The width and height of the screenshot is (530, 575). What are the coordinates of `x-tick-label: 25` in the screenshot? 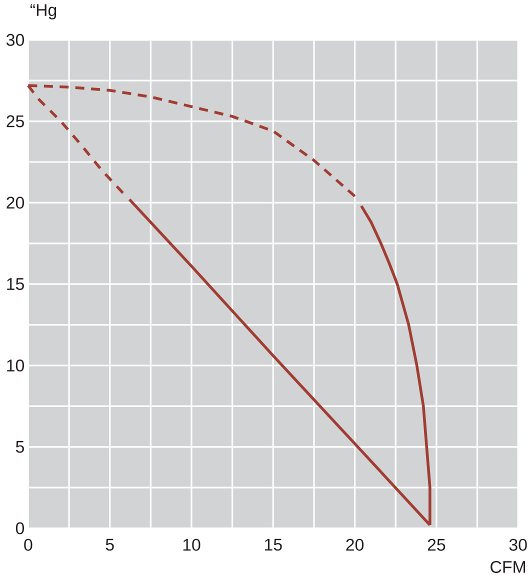 It's located at (437, 544).